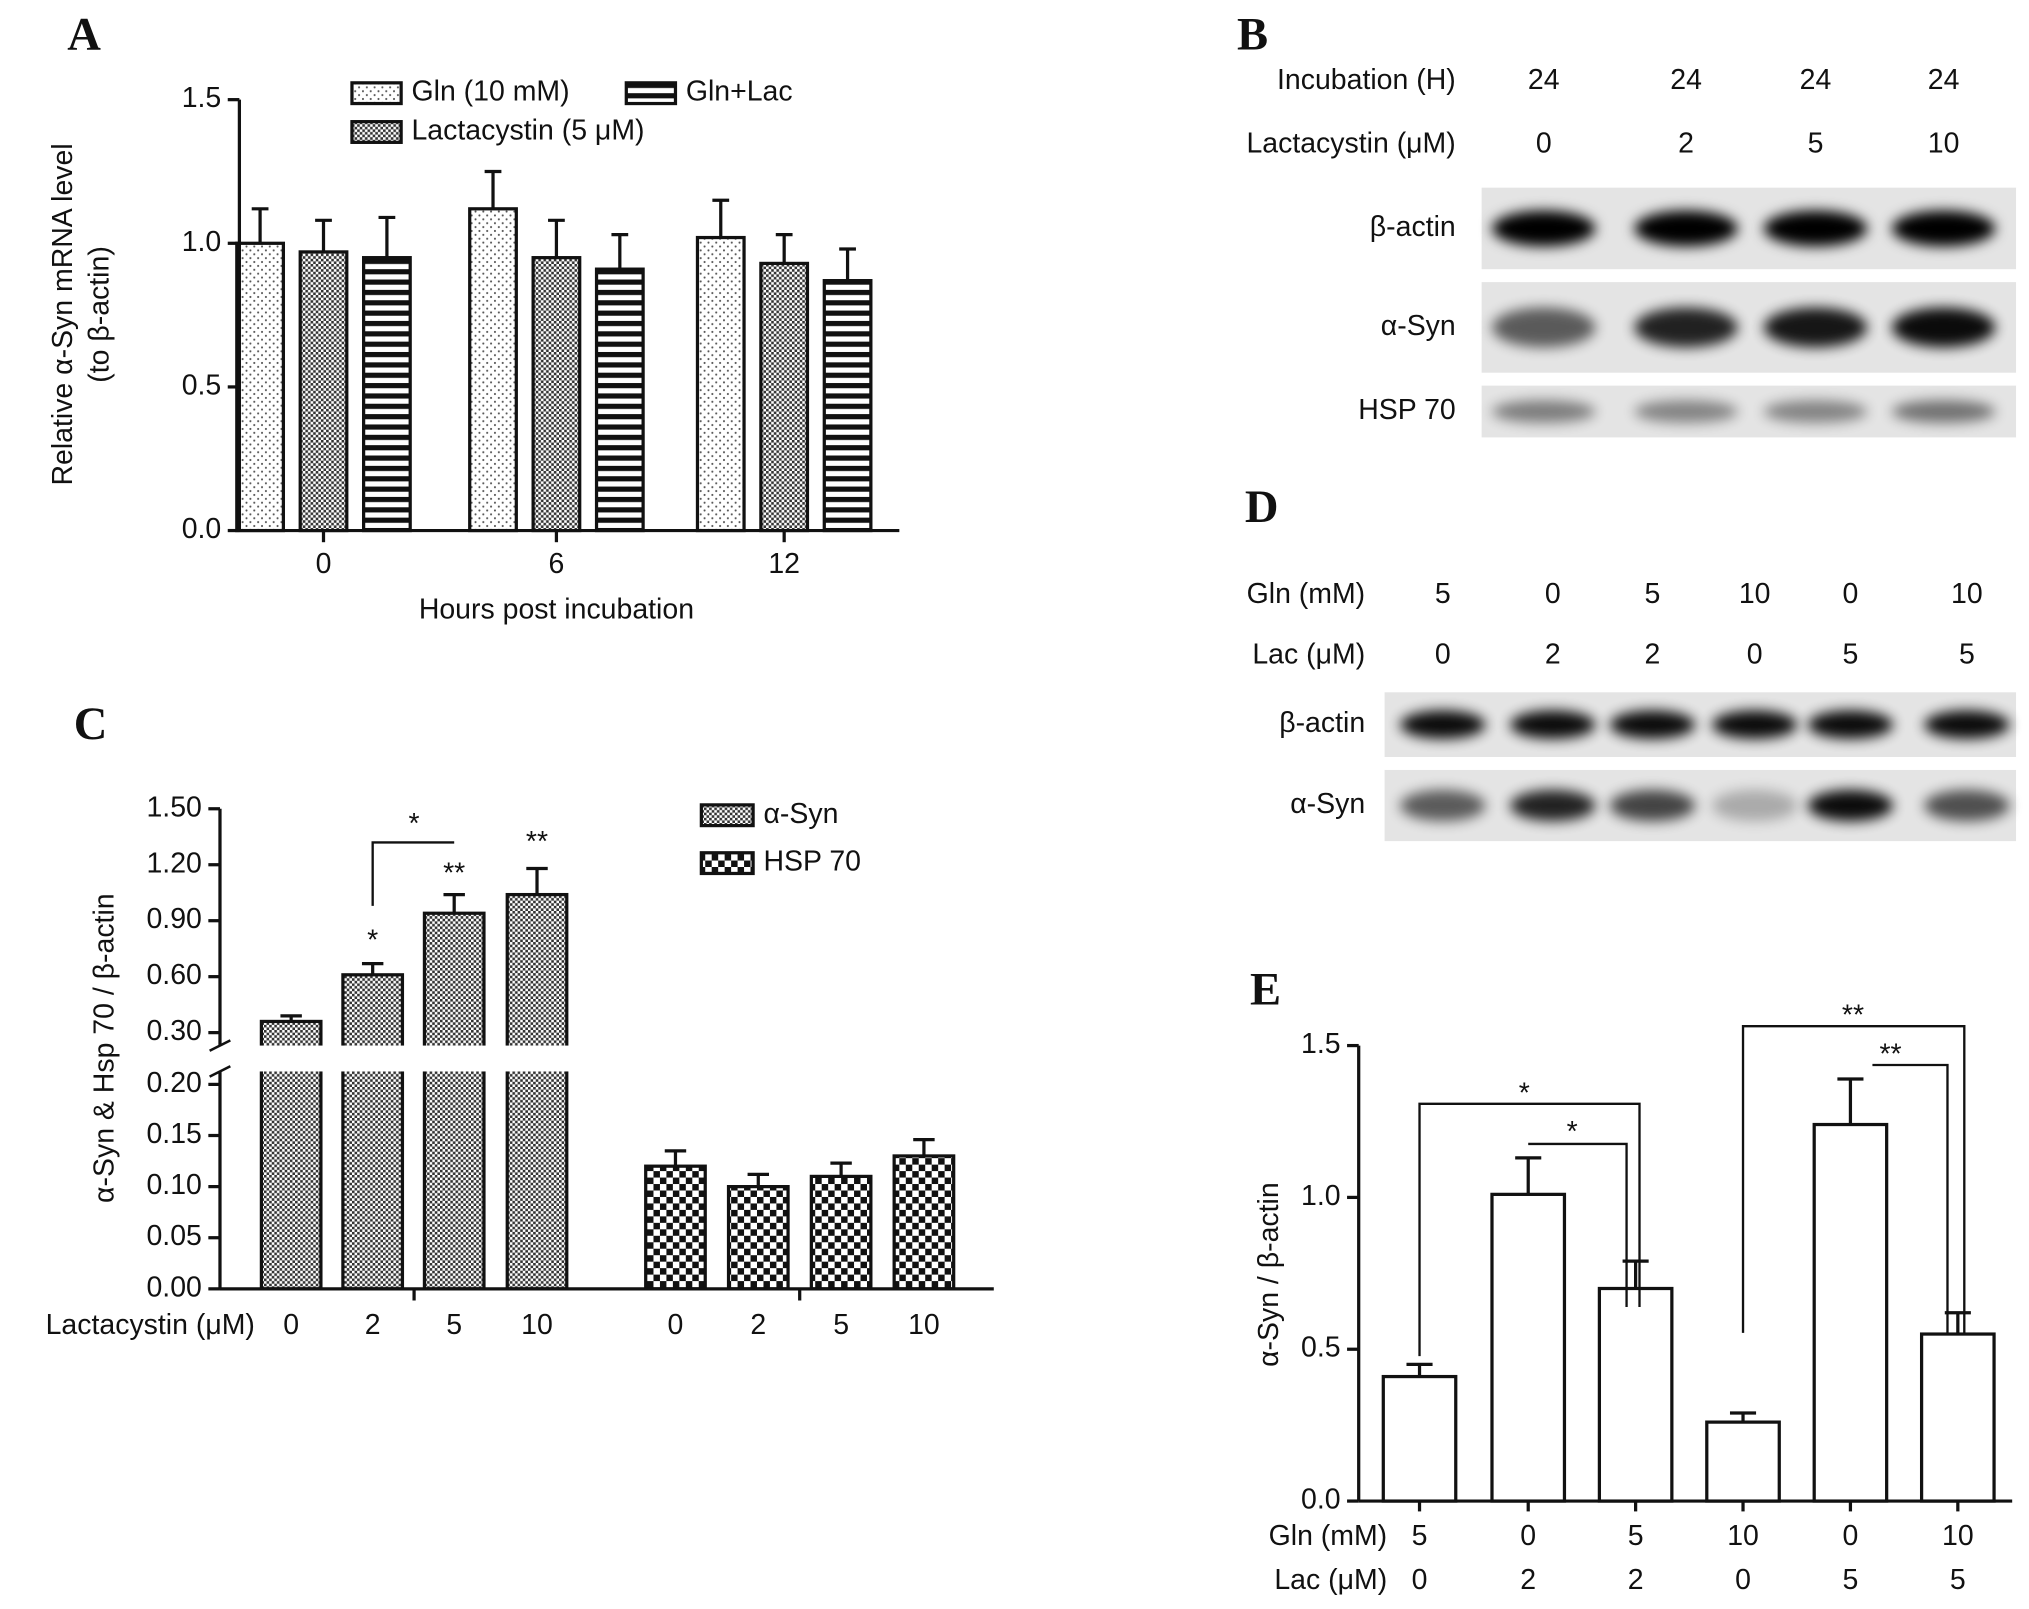 This screenshot has height=1609, width=2029. What do you see at coordinates (1321, 1196) in the screenshot?
I see `y-tick-label: 1.0` at bounding box center [1321, 1196].